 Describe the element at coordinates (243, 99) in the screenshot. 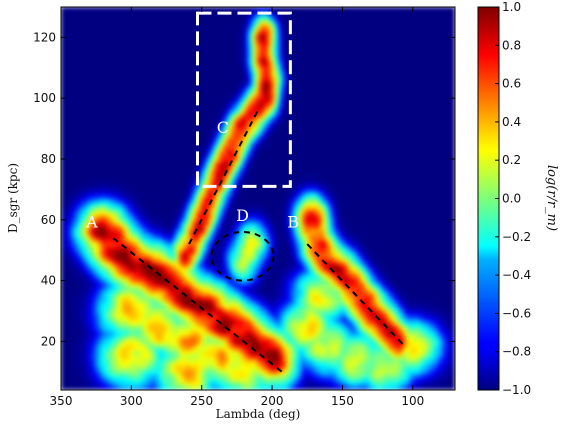

I see `dashed-box-c` at that location.